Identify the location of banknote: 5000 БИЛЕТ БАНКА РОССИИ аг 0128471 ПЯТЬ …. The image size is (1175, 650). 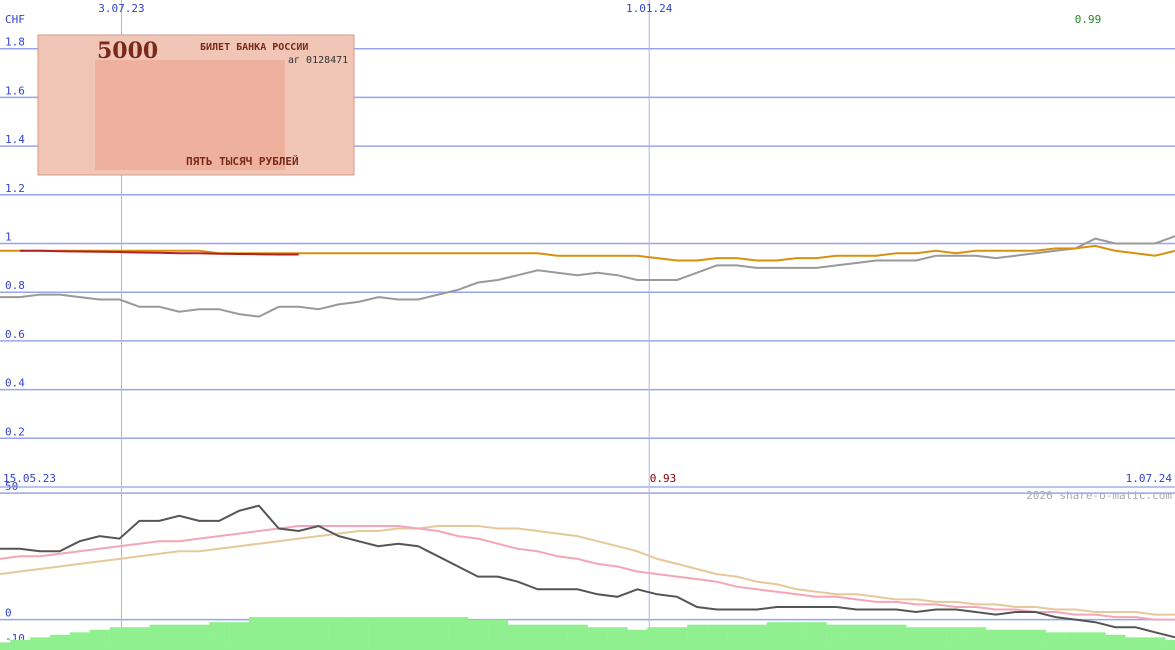
(196, 105).